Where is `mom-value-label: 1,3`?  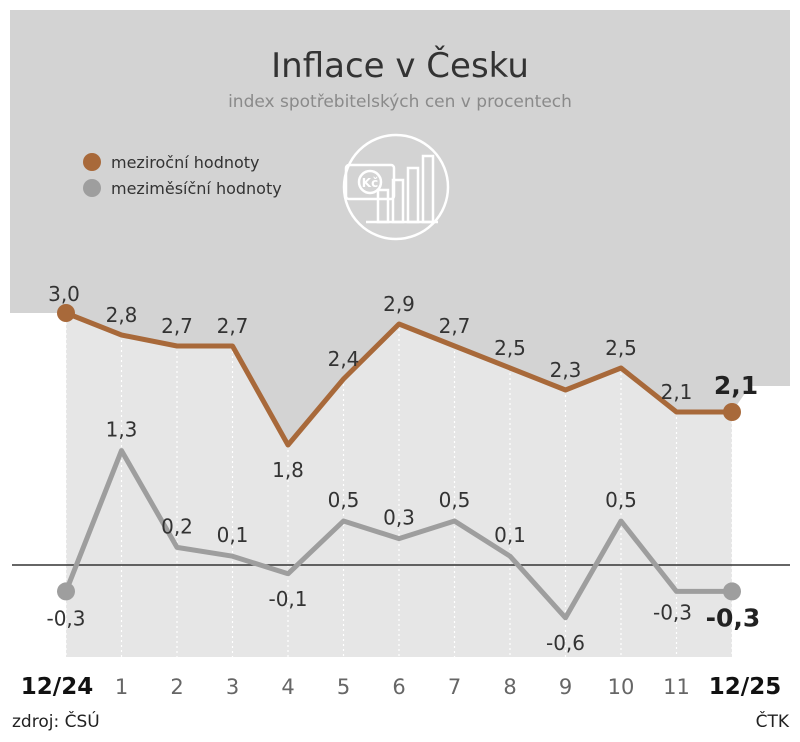
mom-value-label: 1,3 is located at coordinates (122, 430).